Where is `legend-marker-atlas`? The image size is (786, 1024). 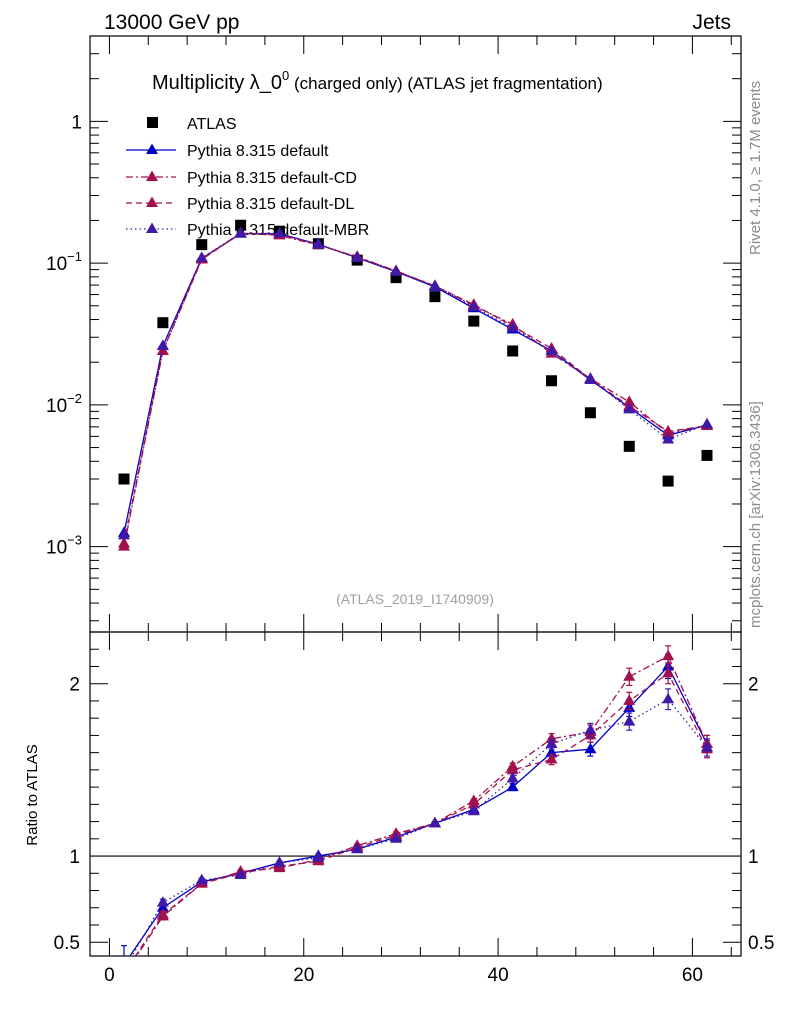 legend-marker-atlas is located at coordinates (152, 122).